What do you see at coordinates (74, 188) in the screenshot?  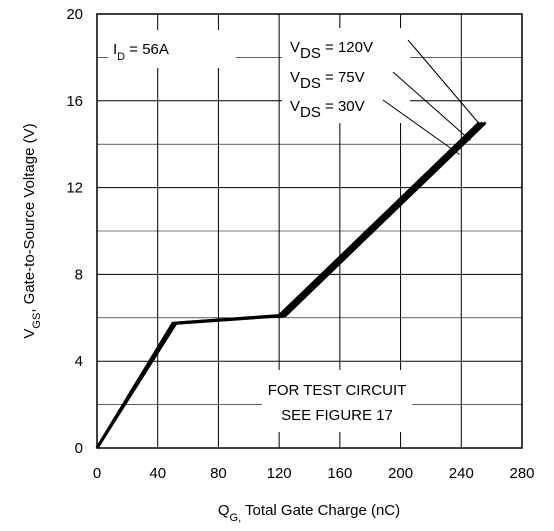 I see `y-tick-label: 12` at bounding box center [74, 188].